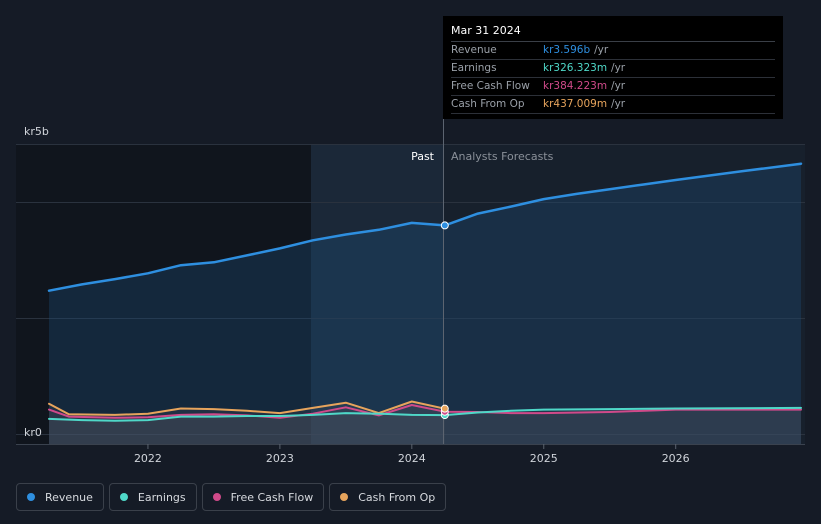 The height and width of the screenshot is (524, 821). I want to click on tooltip-label: Earnings, so click(474, 68).